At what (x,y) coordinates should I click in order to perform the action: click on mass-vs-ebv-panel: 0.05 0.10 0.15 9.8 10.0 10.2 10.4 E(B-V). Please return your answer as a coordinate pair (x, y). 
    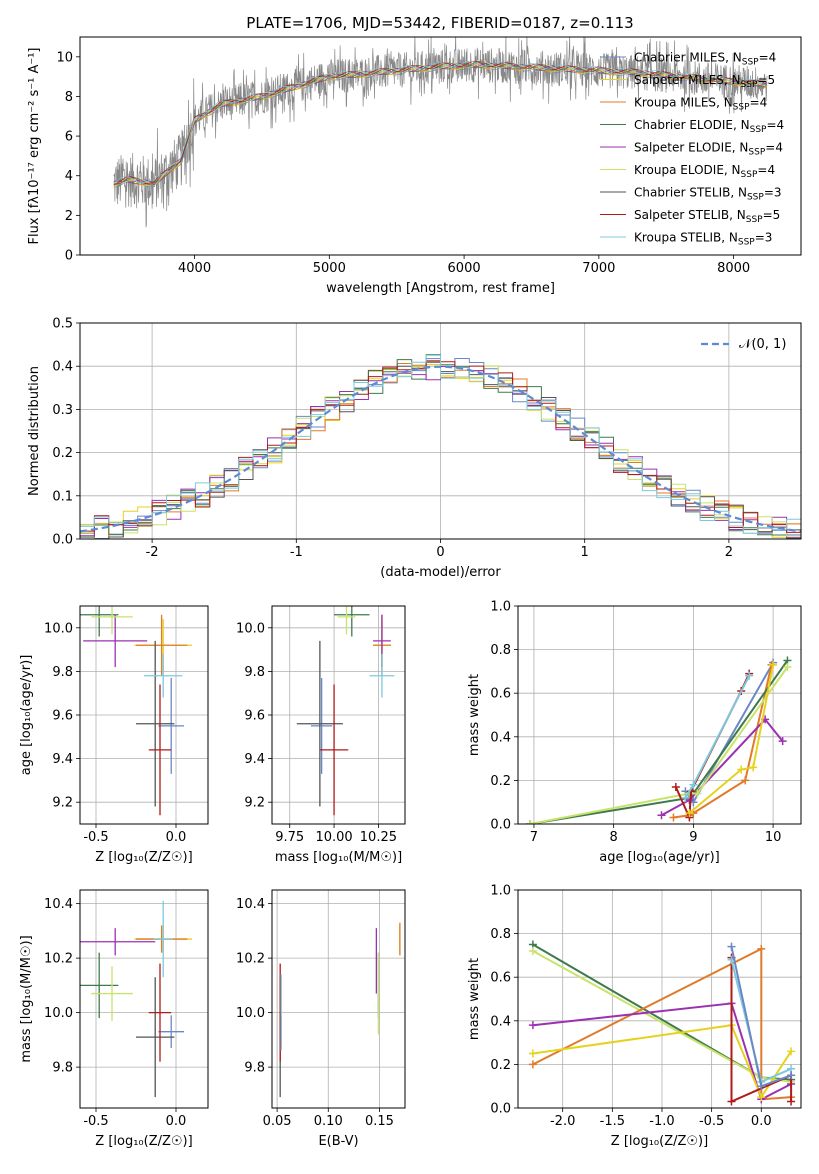
    Looking at the image, I should click on (321, 1019).